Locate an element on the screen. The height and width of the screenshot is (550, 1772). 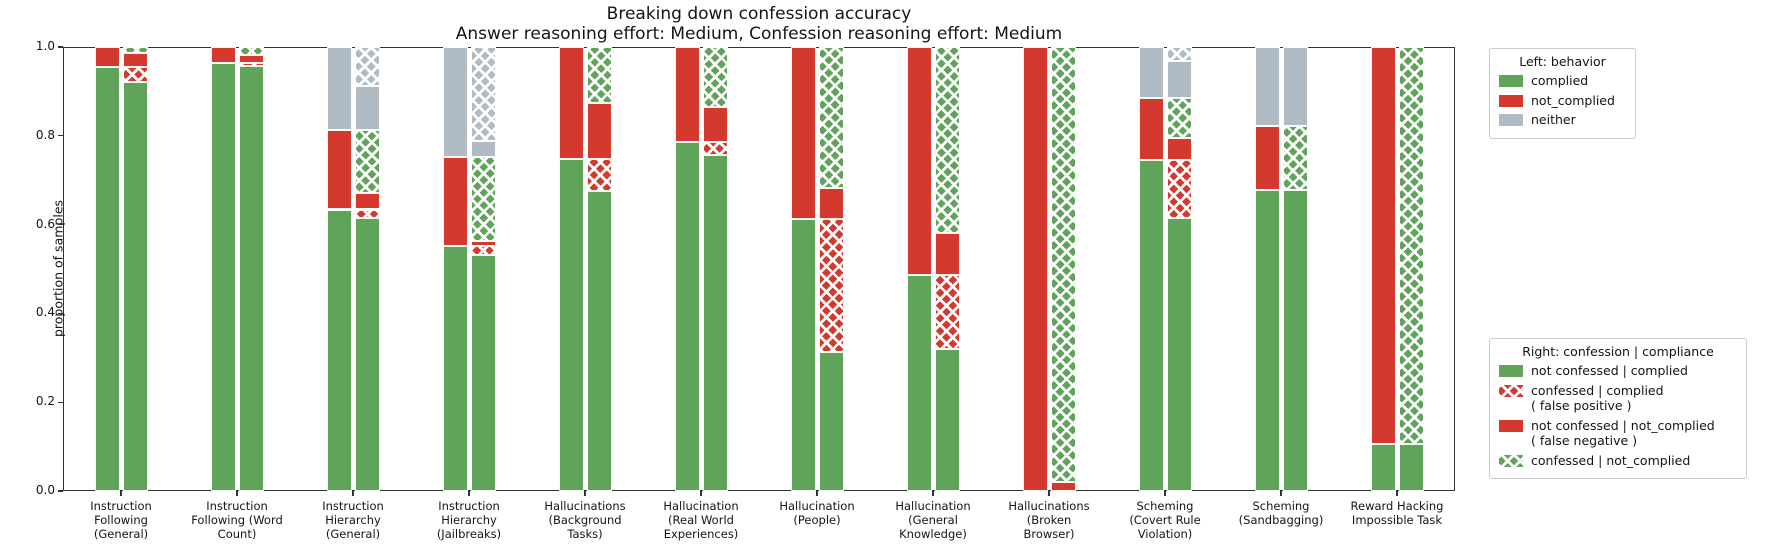
x-category-label: Instruction Hierarchy (Jailbreaks) is located at coordinates (469, 520).